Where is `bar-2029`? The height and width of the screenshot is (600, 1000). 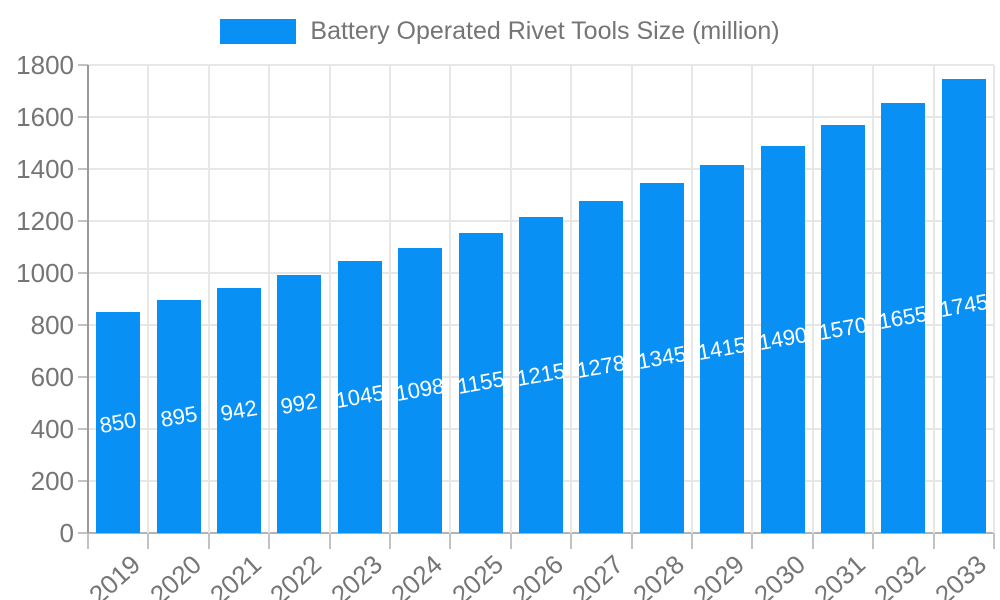 bar-2029 is located at coordinates (722, 349).